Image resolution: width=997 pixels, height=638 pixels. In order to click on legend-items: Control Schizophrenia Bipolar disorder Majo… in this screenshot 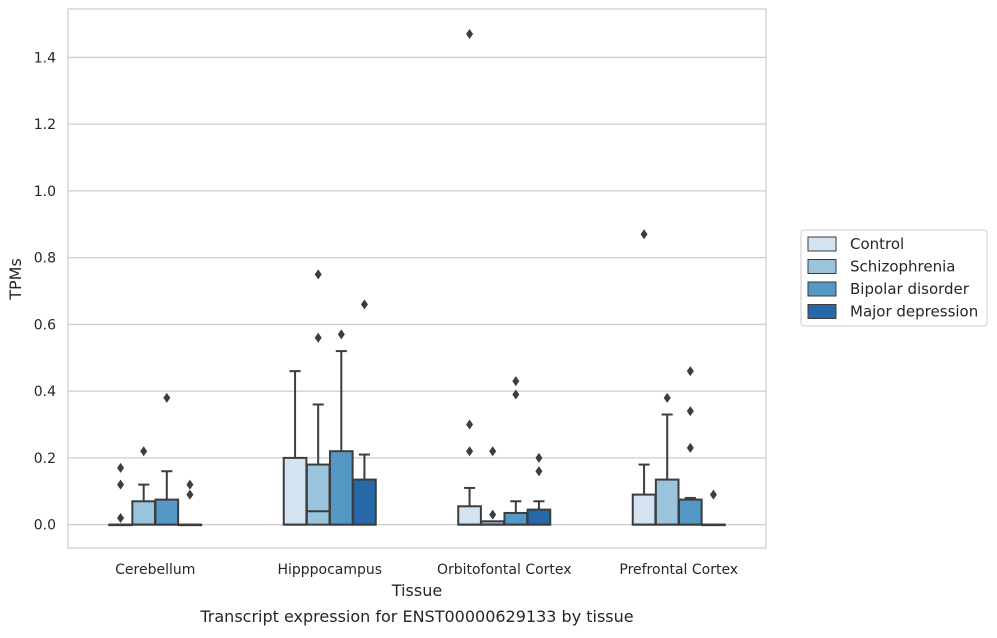, I will do `click(892, 278)`.